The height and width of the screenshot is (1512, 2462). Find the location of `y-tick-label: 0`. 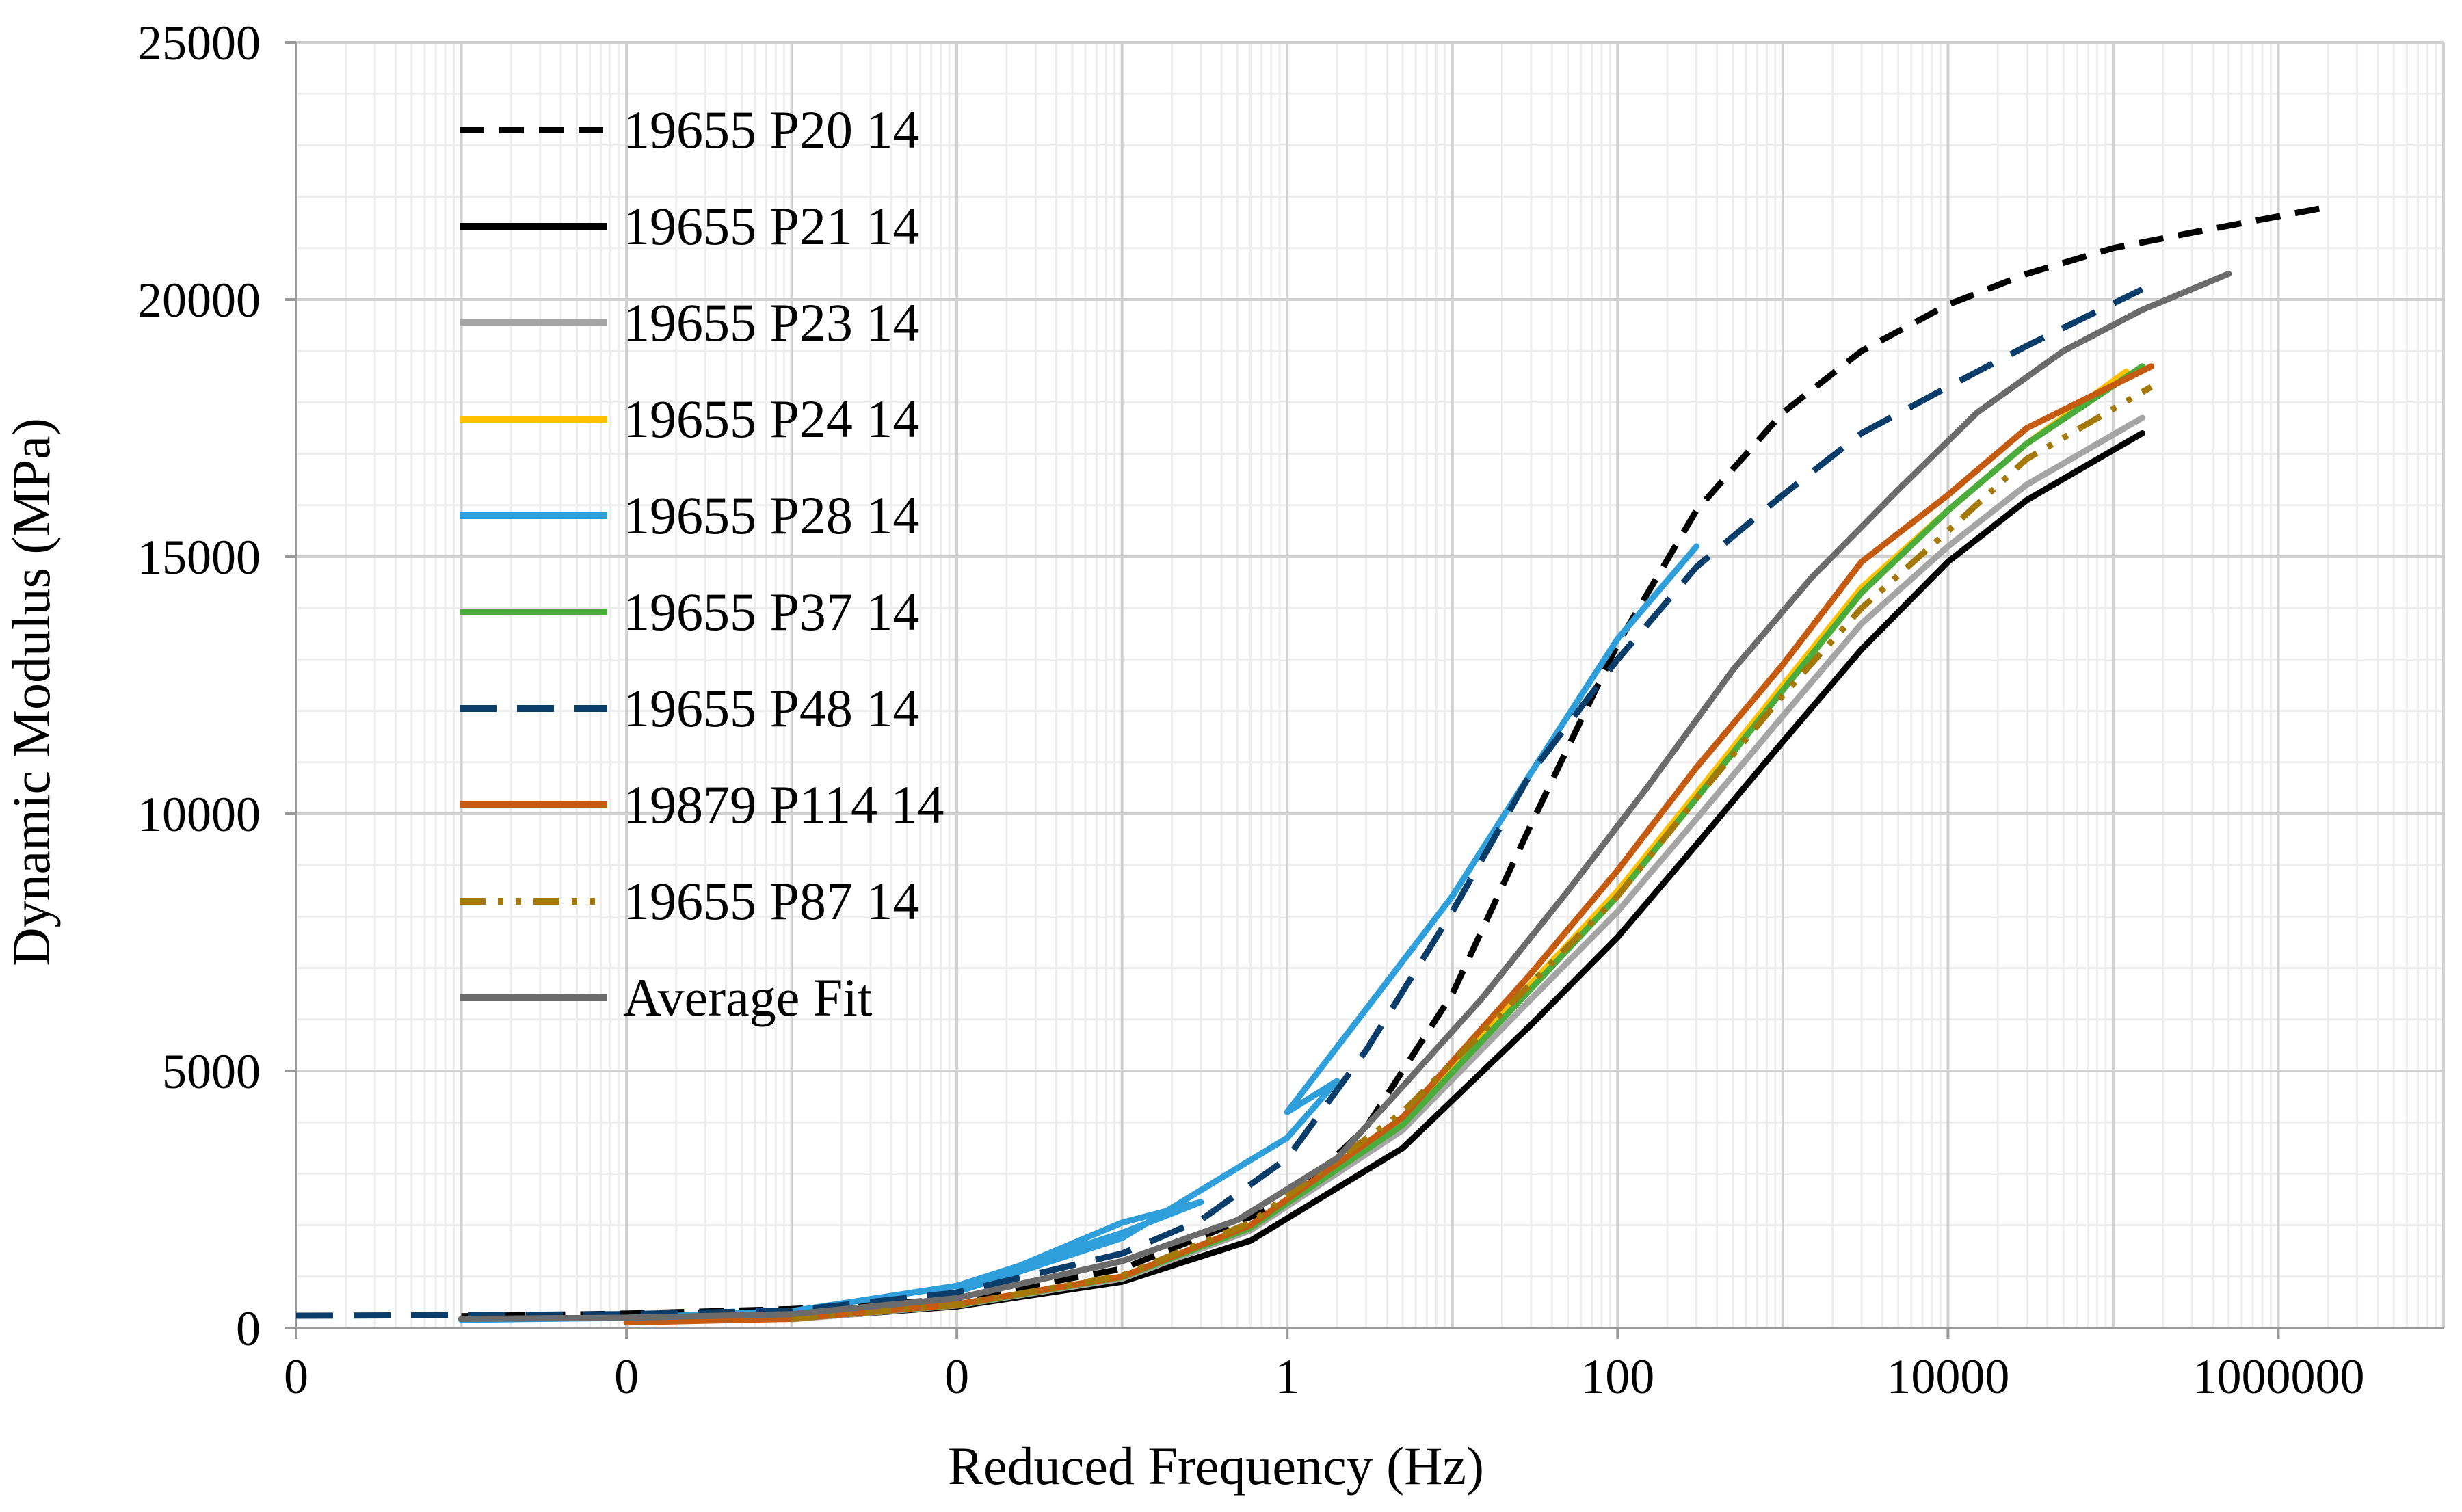

y-tick-label: 0 is located at coordinates (248, 1328).